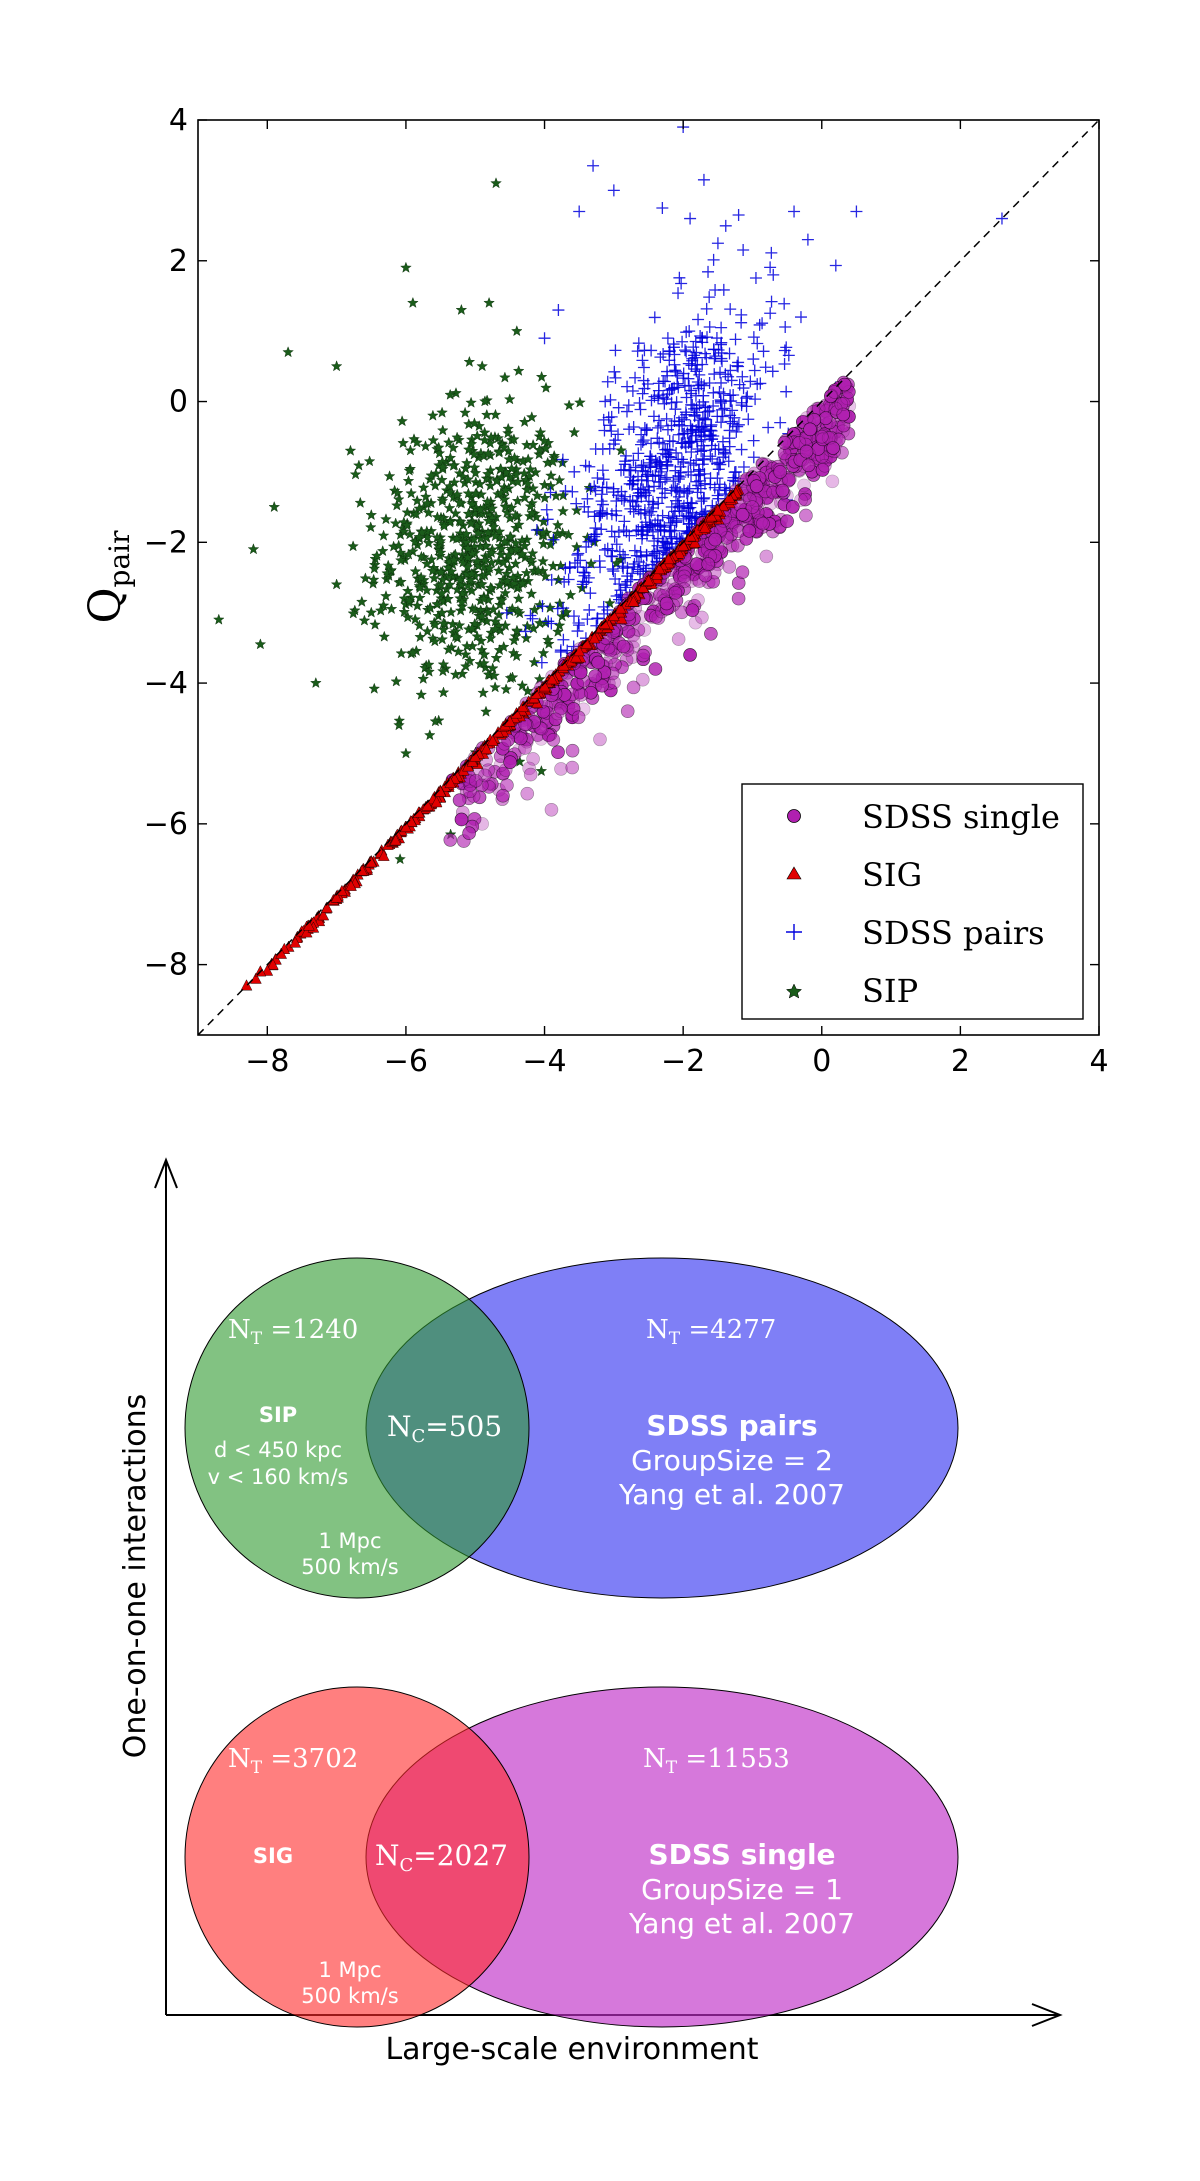 The image size is (1200, 2181). I want to click on sip-nt-symbol: N, so click(239, 1330).